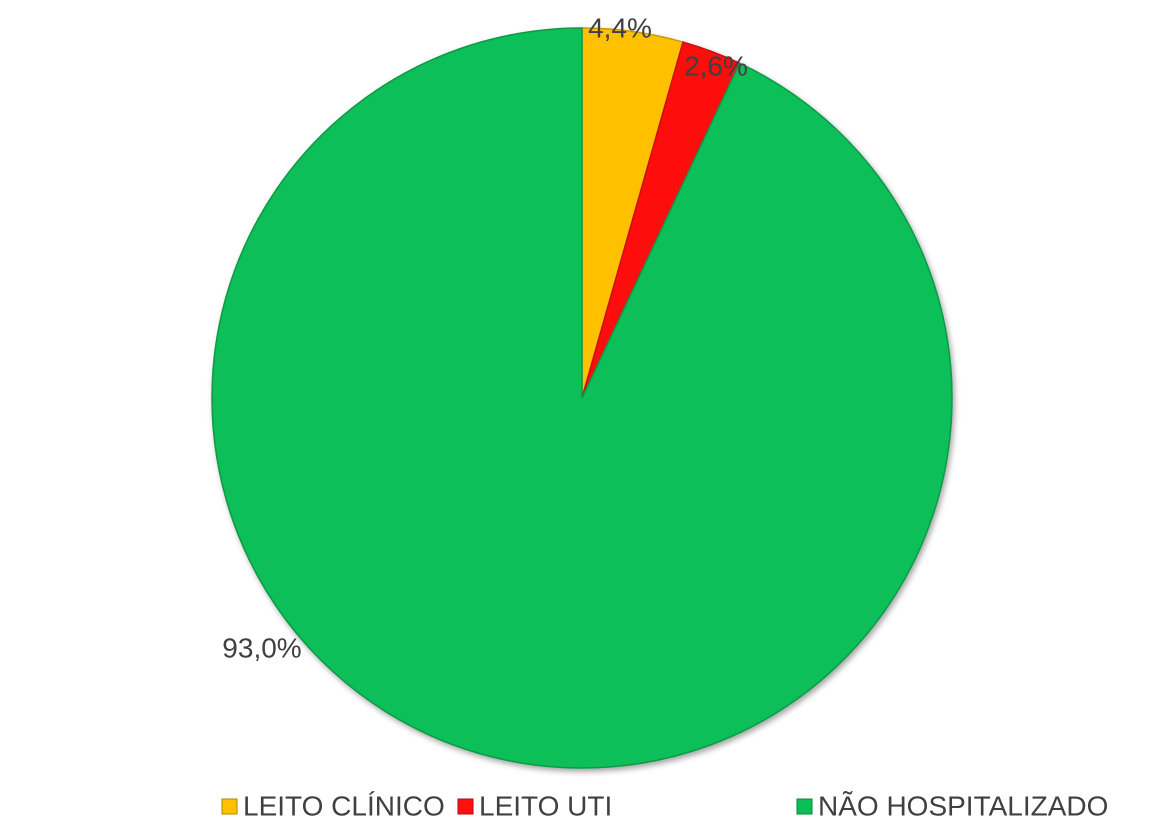 This screenshot has height=832, width=1167. What do you see at coordinates (261, 647) in the screenshot?
I see `data-label: 93,0%` at bounding box center [261, 647].